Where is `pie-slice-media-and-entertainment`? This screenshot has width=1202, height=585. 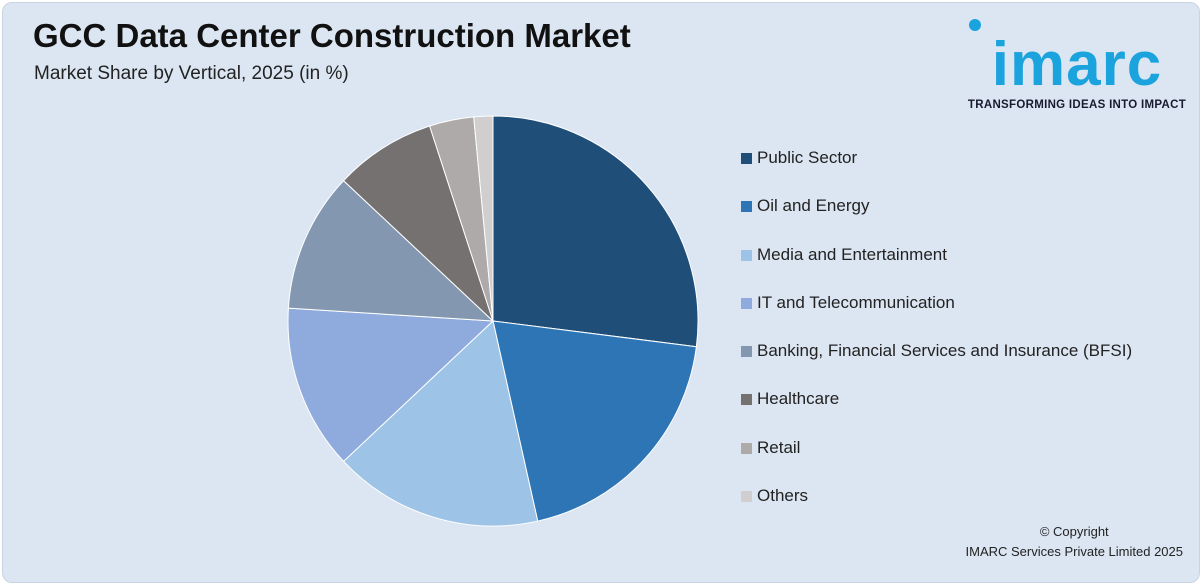
pie-slice-media-and-entertainment is located at coordinates (440, 423).